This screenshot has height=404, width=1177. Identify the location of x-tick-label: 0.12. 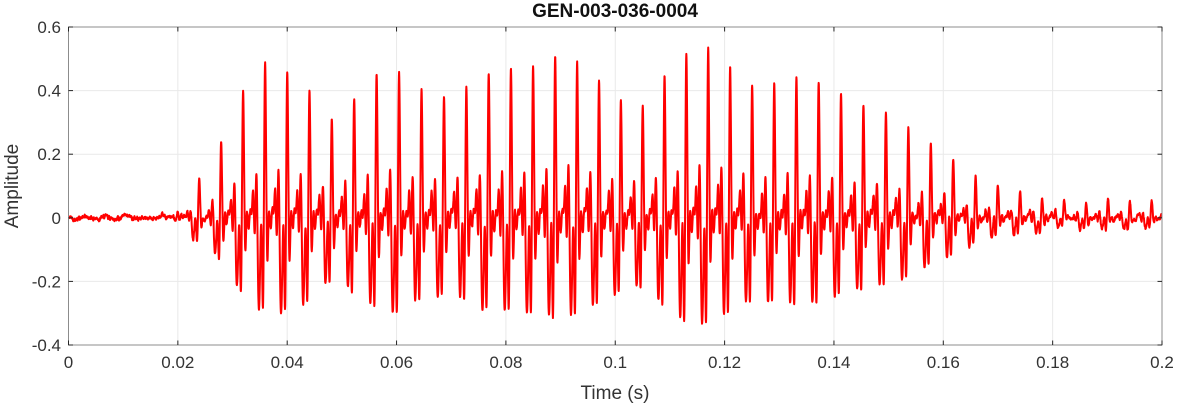
(724, 362).